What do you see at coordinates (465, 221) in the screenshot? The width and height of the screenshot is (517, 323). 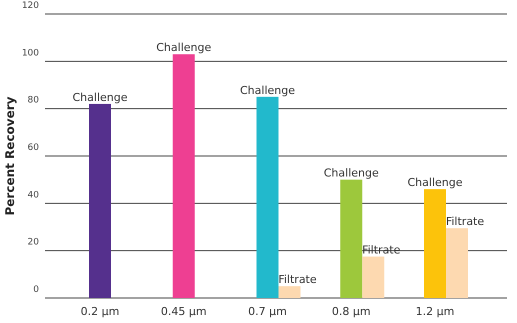 I see `text: Filtrate` at bounding box center [465, 221].